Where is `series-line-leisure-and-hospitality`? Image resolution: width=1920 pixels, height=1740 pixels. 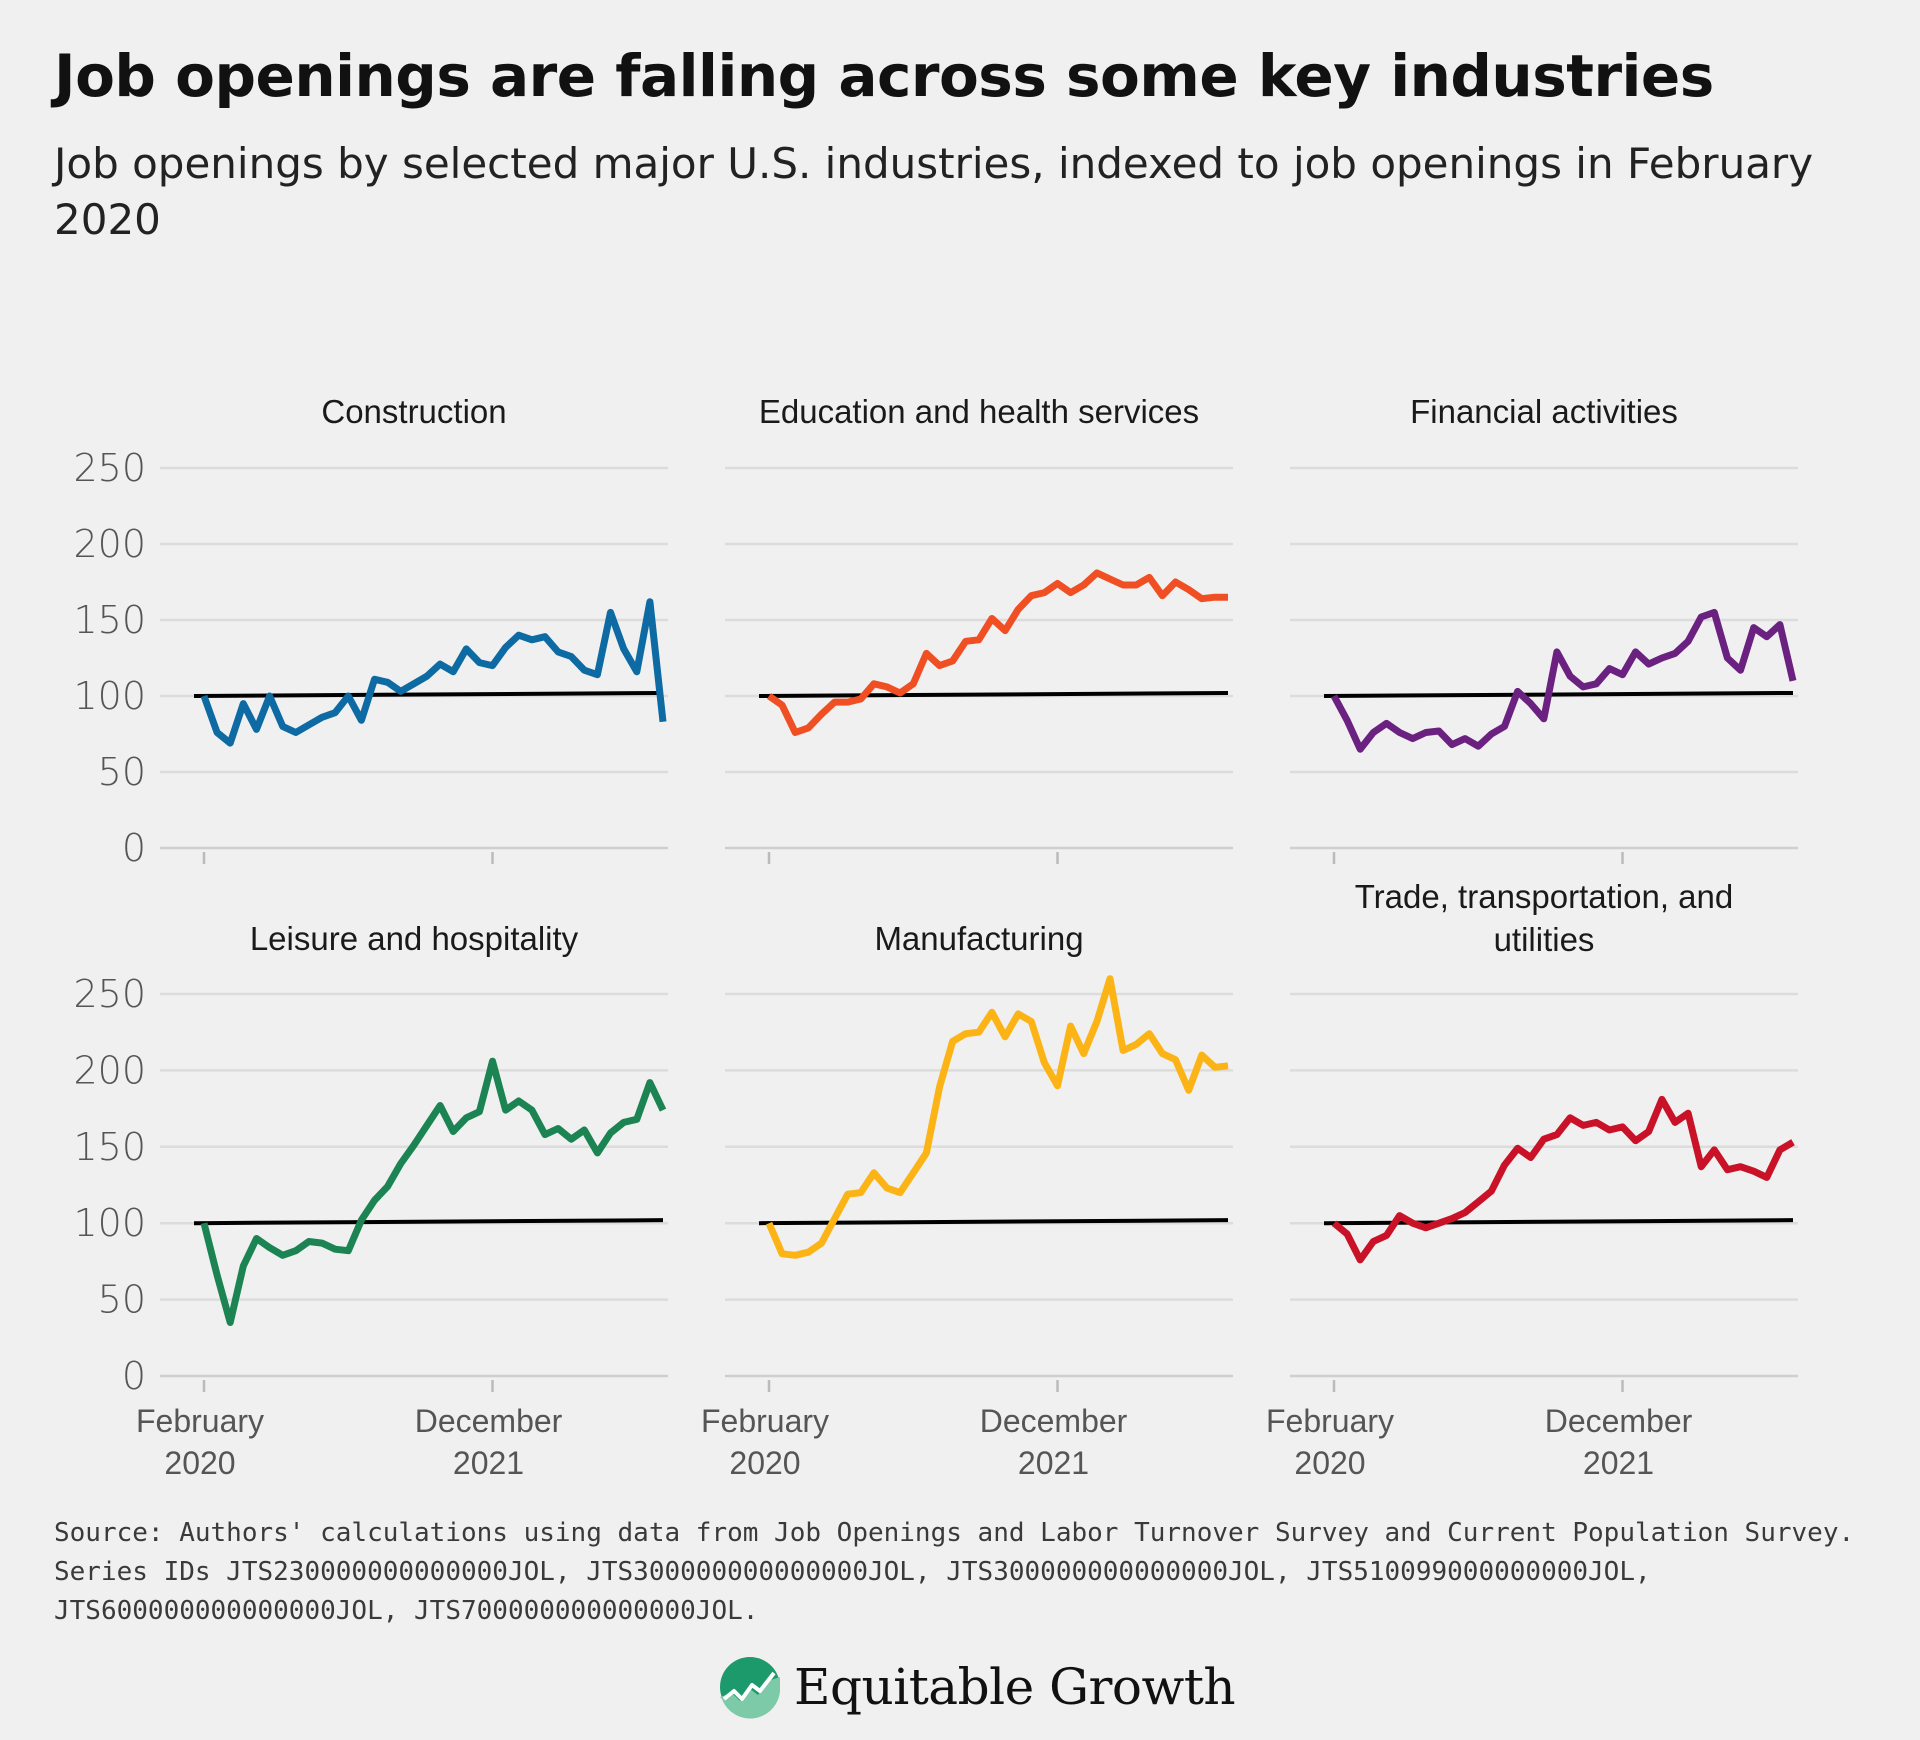
series-line-leisure-and-hospitality is located at coordinates (433, 1191).